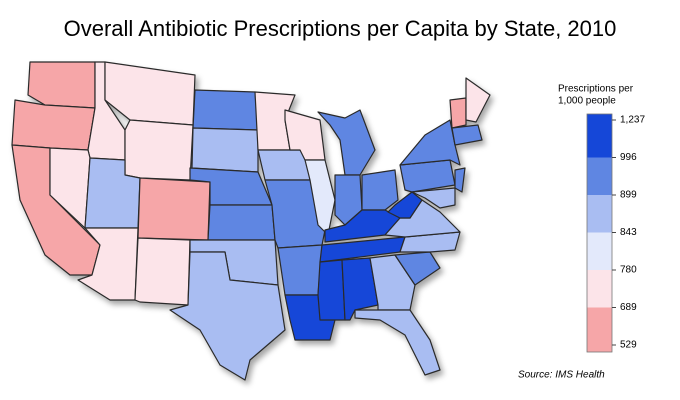  Describe the element at coordinates (628, 157) in the screenshot. I see `legend-label: 996` at that location.